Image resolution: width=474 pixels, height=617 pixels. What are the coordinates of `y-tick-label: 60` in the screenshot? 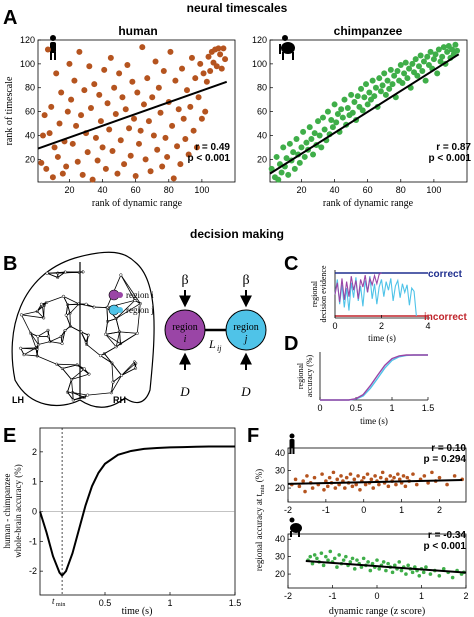 It's located at (262, 112).